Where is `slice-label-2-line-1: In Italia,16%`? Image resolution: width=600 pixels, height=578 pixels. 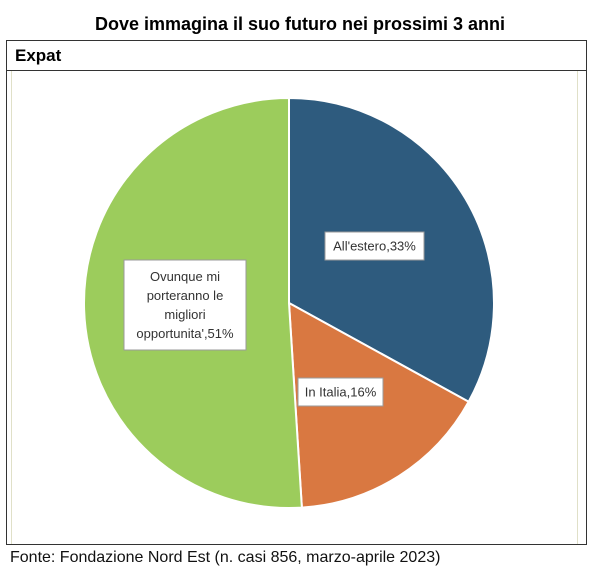
slice-label-2-line-1: In Italia,16% is located at coordinates (341, 392).